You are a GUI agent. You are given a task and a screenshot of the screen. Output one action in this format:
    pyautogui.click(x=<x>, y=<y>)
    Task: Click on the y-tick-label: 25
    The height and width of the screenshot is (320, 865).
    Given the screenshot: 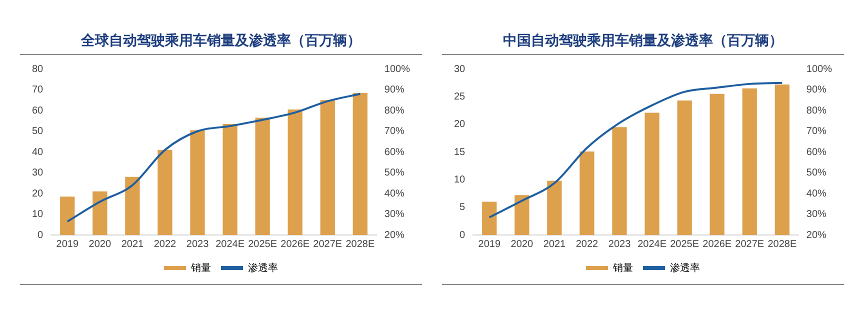 What is the action you would take?
    pyautogui.click(x=460, y=96)
    